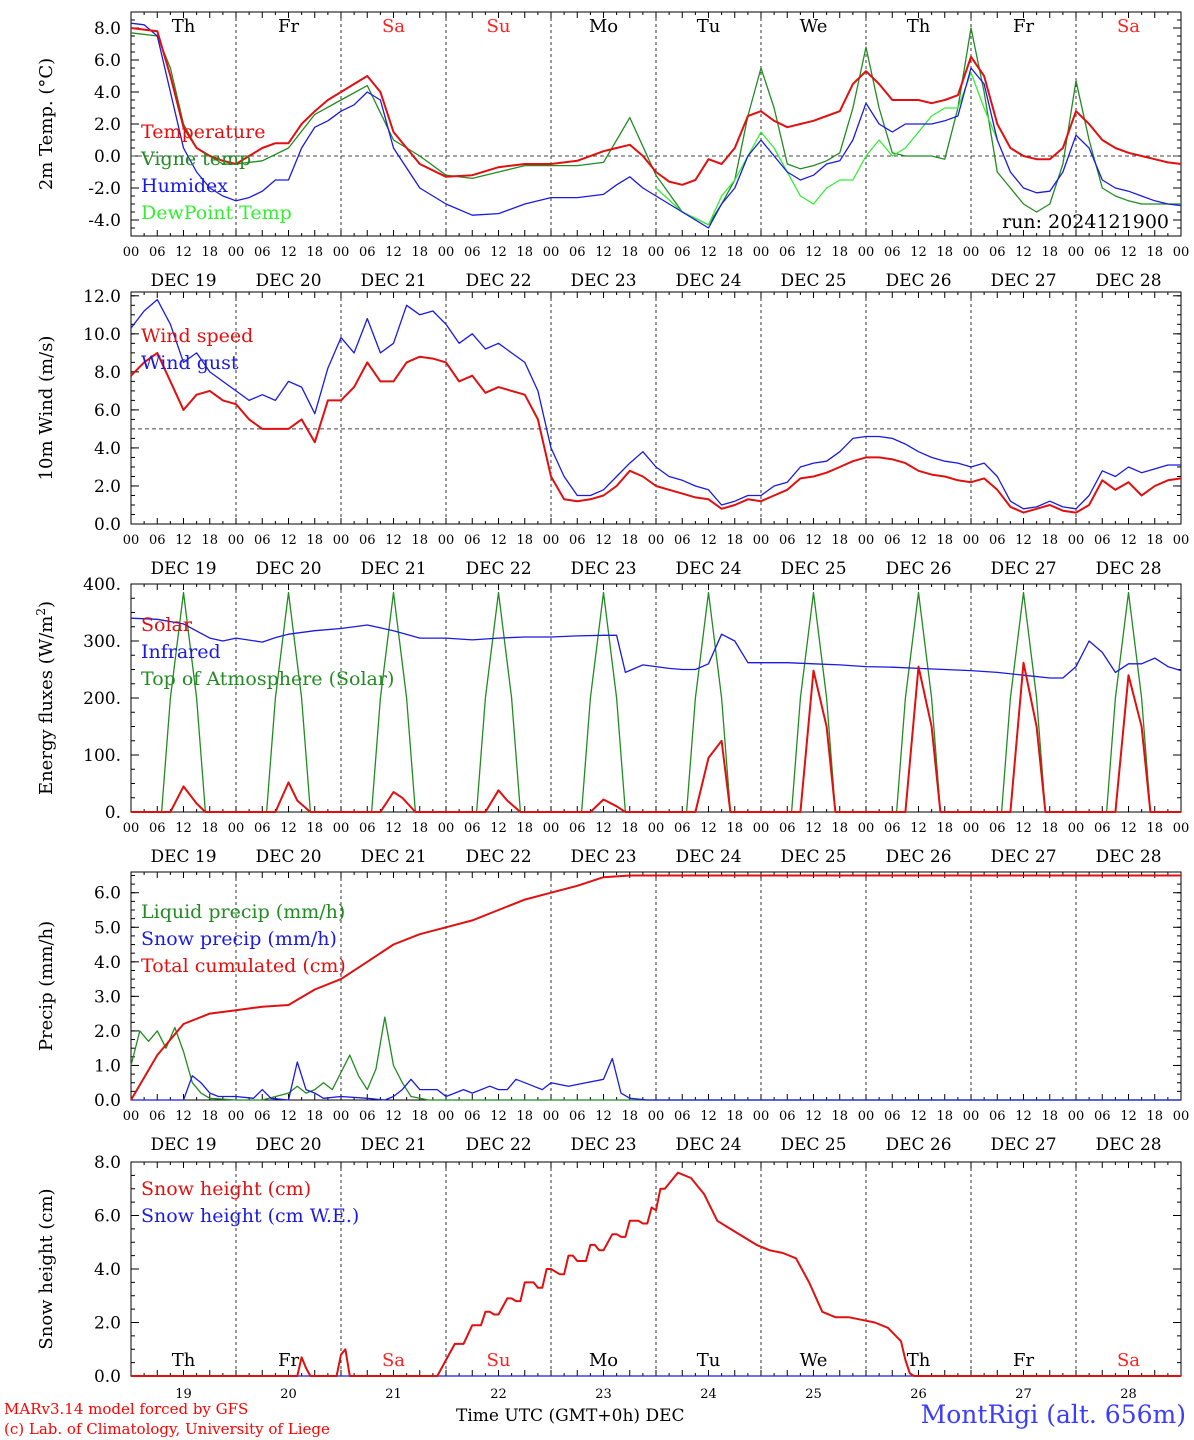  I want to click on date-label: DEC 25, so click(813, 569).